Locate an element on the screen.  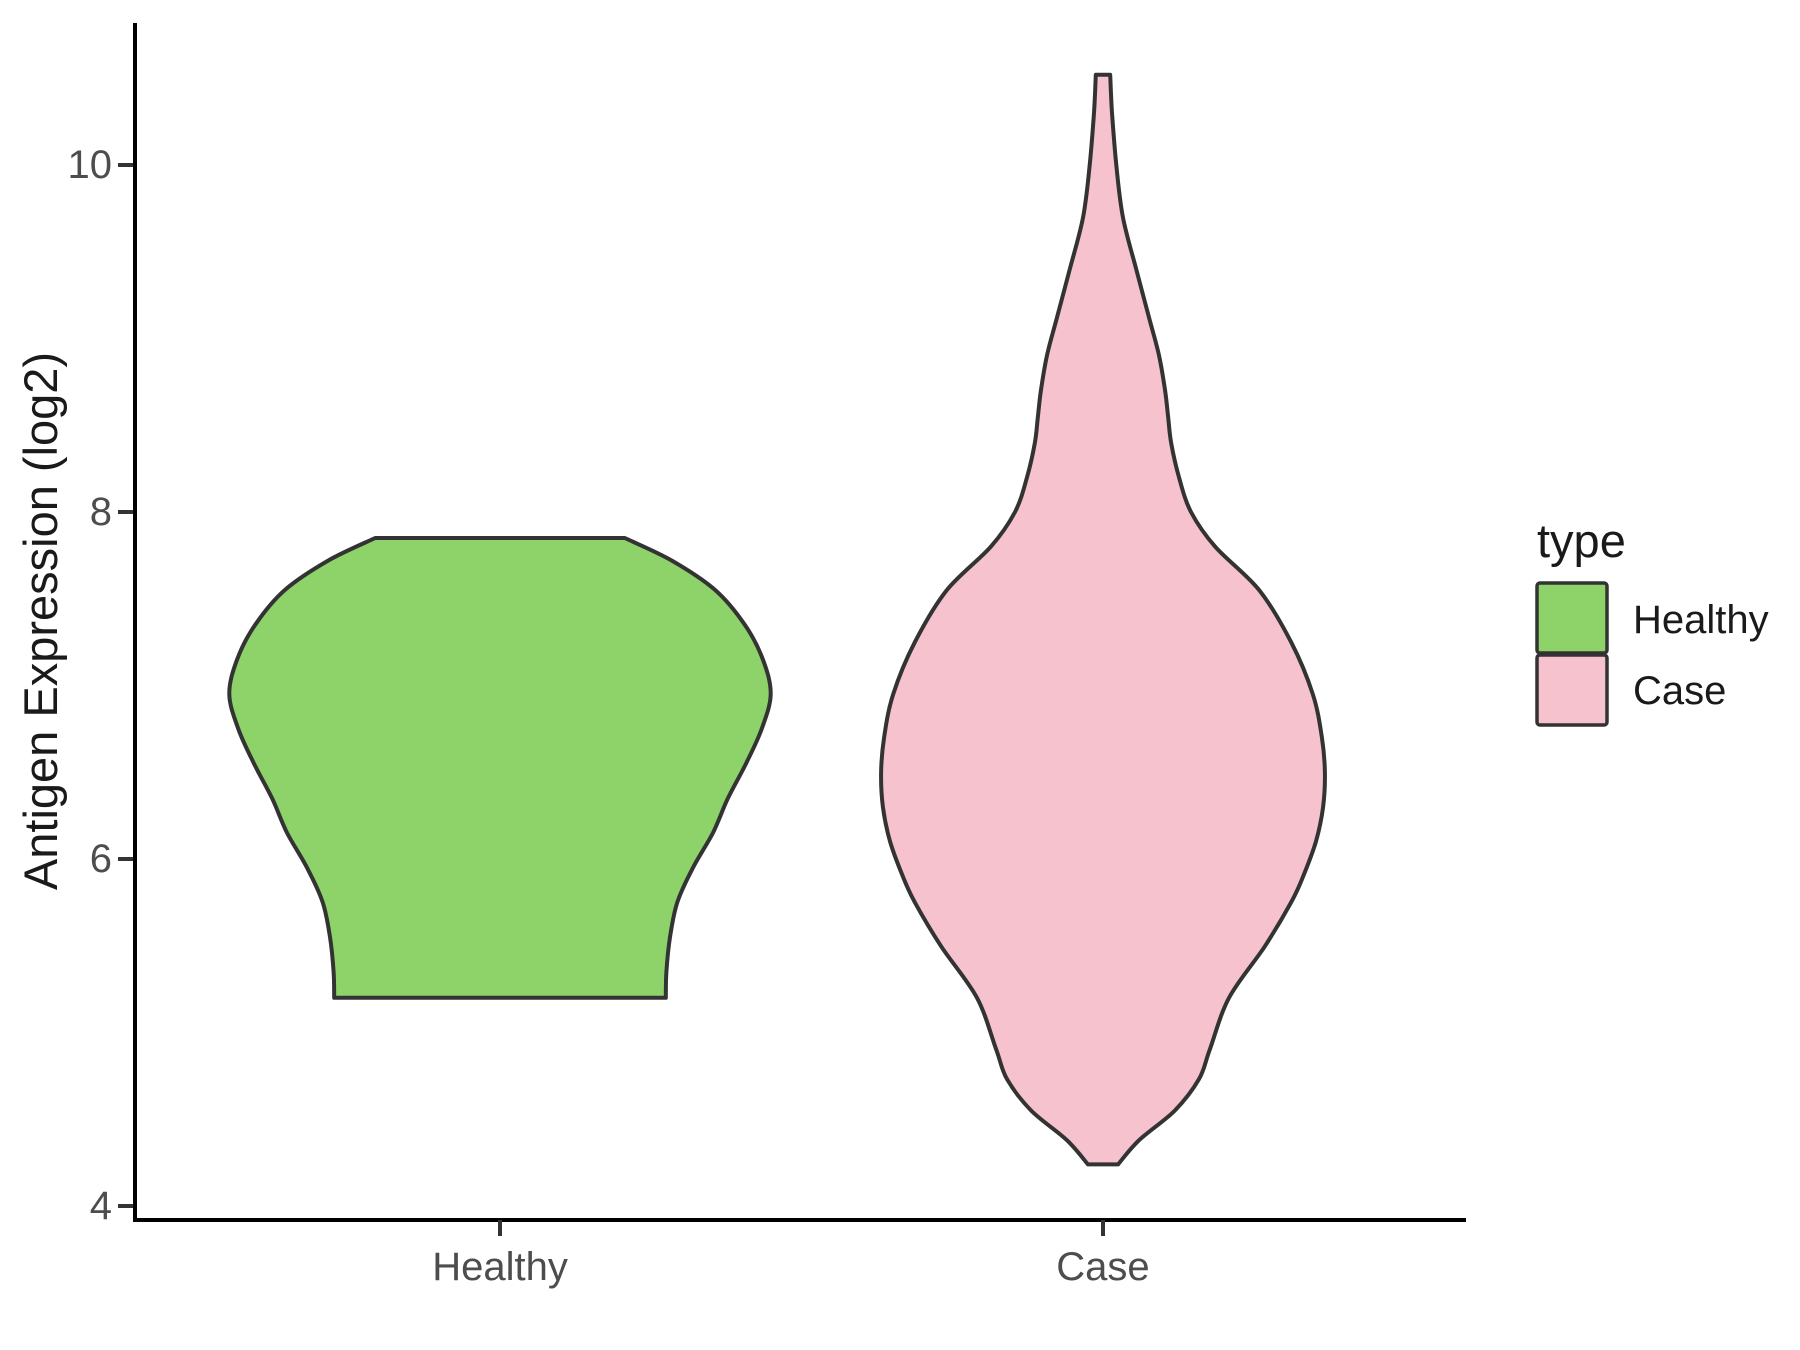
legend-label-case: Case is located at coordinates (1679, 691).